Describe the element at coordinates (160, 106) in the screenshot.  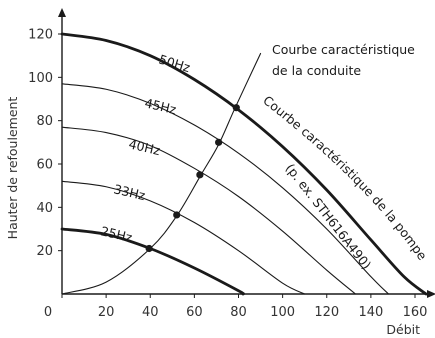
I see `series-label-45hz: 45Hz` at that location.